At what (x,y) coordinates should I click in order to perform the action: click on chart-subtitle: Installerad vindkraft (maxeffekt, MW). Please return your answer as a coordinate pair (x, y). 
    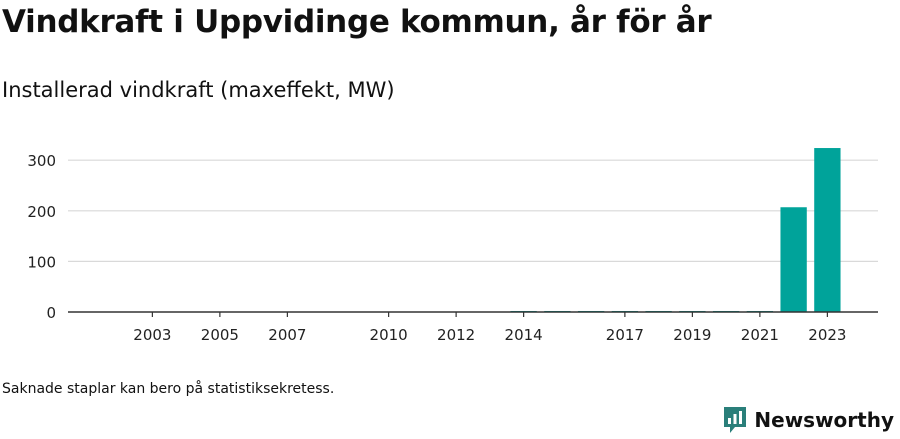
    Looking at the image, I should click on (198, 90).